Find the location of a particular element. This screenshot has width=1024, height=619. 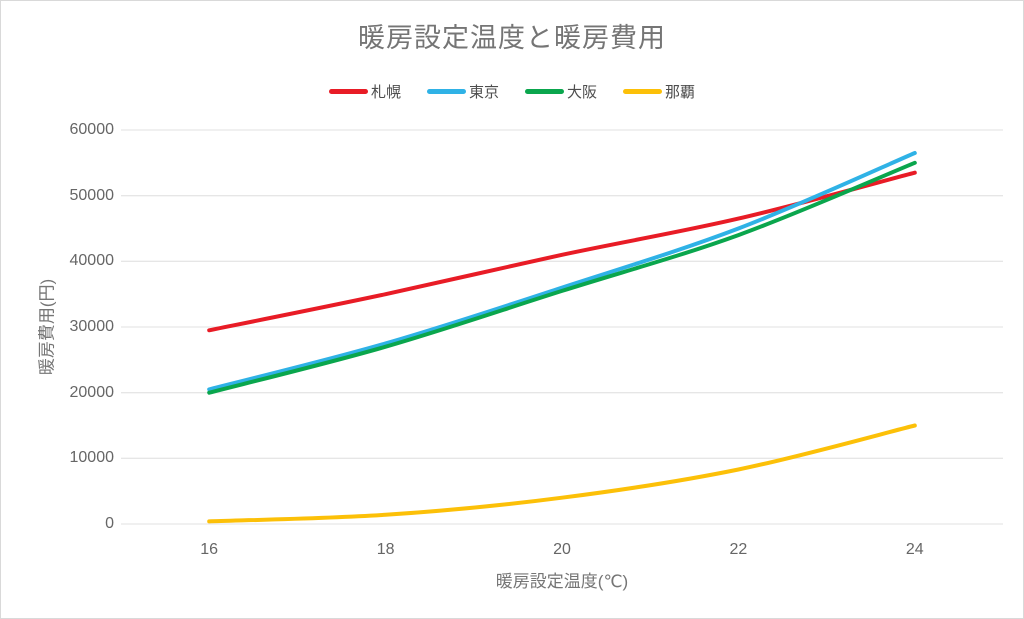

chart-title: 暖房設定温度と暖房費用 is located at coordinates (512, 38).